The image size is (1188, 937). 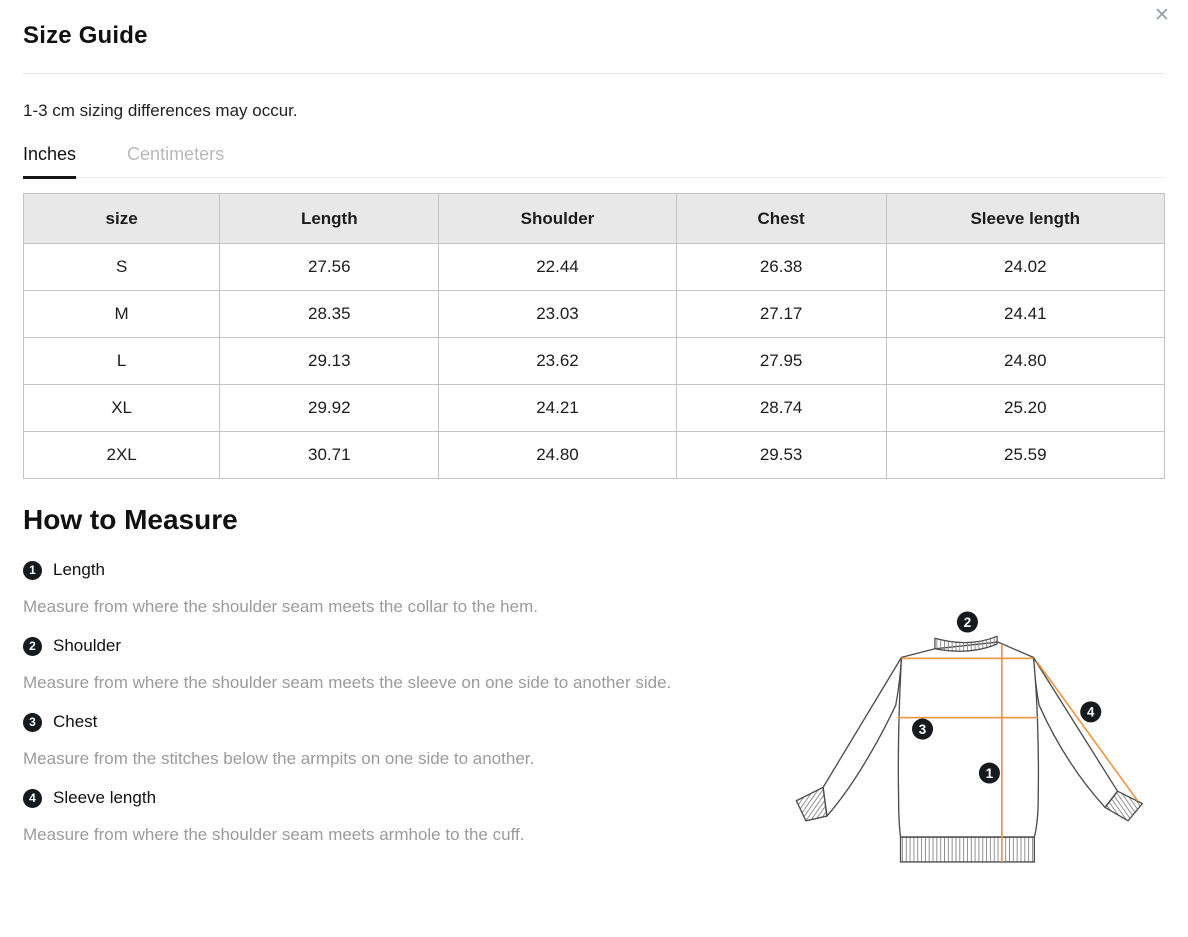 What do you see at coordinates (32, 722) in the screenshot?
I see `step-3-badge: 3` at bounding box center [32, 722].